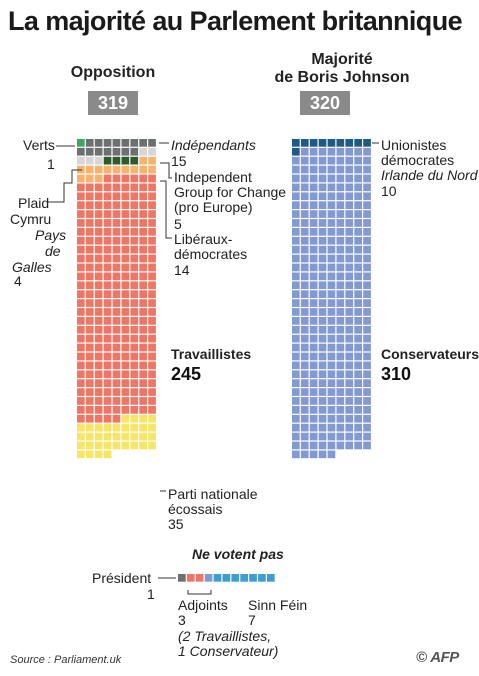 This screenshot has width=479, height=676. Describe the element at coordinates (230, 192) in the screenshot. I see `label-igc-2: Group for Change` at that location.